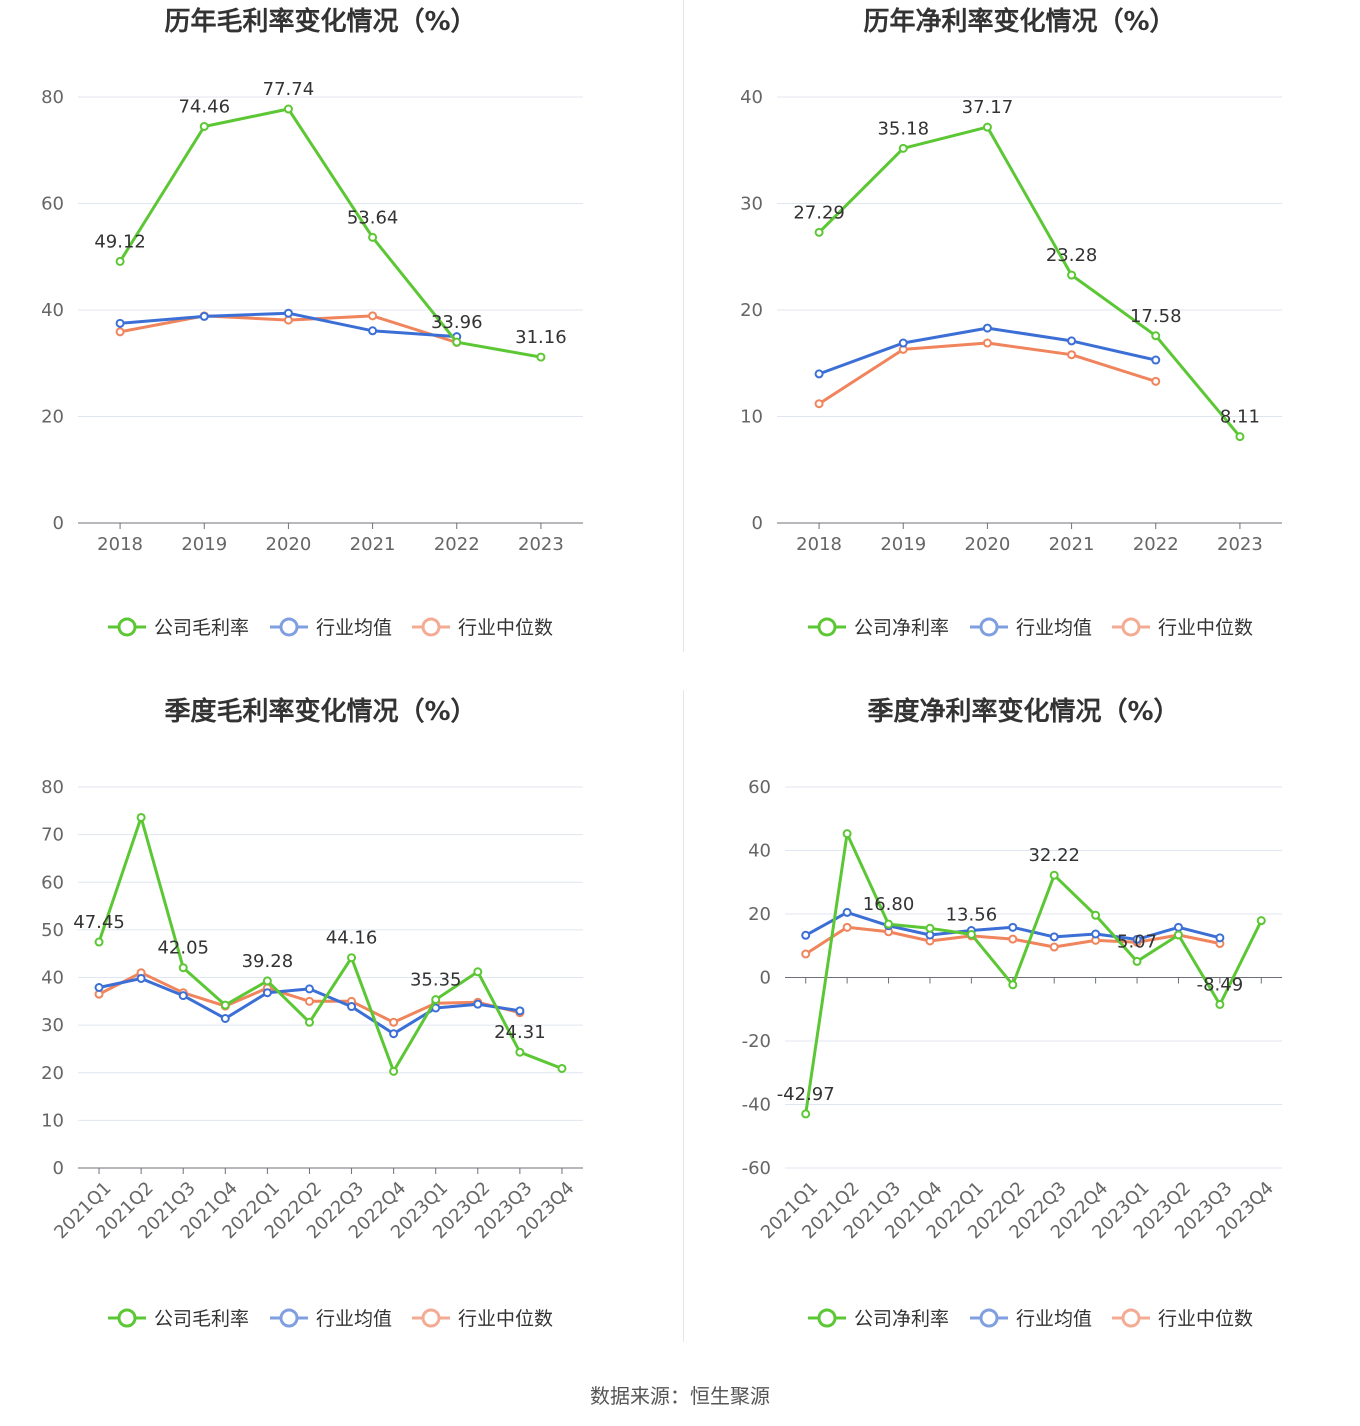 This screenshot has height=1426, width=1360. What do you see at coordinates (1205, 1319) in the screenshot?
I see `legend-label: 行业中位数` at bounding box center [1205, 1319].